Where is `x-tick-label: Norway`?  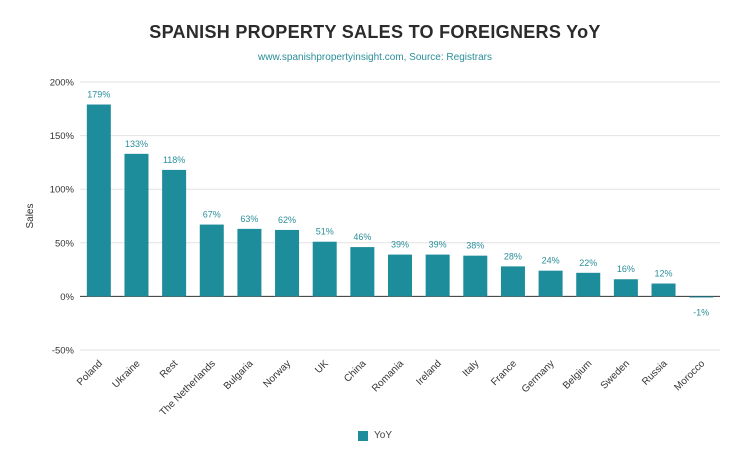 x-tick-label: Norway is located at coordinates (277, 374).